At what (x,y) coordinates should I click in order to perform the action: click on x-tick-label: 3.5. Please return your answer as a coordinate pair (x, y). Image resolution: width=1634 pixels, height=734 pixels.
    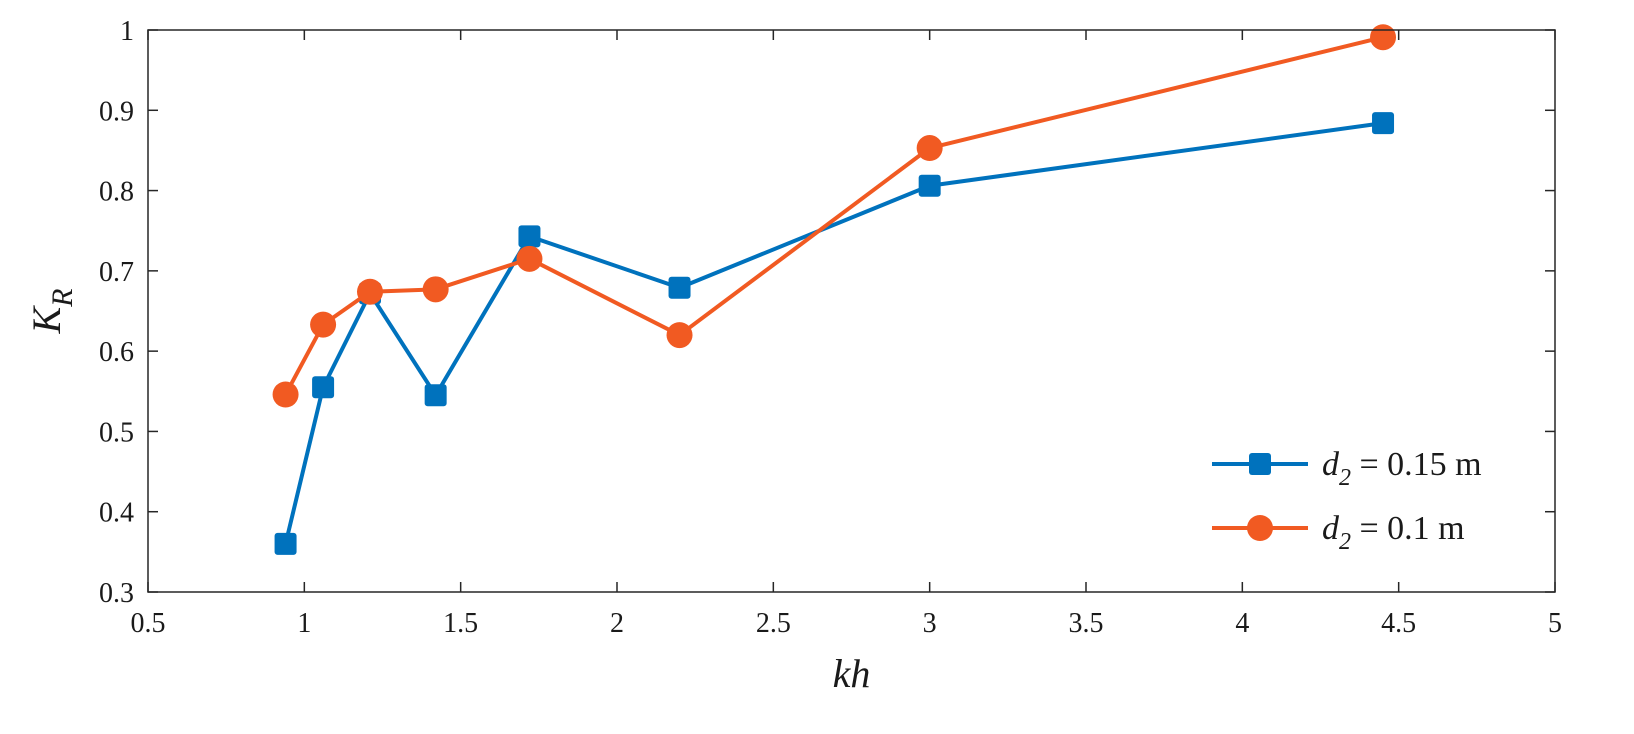
    Looking at the image, I should click on (1086, 623).